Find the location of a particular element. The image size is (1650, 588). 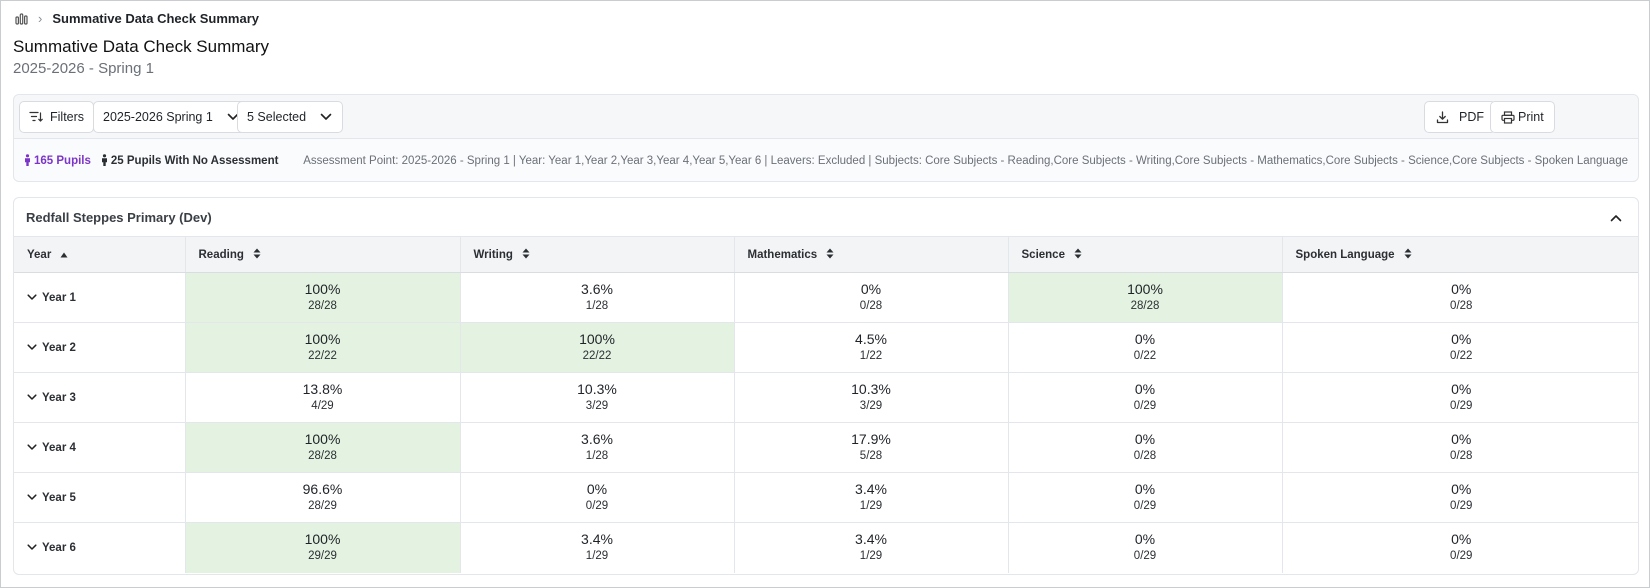

year-cell: Year 2 is located at coordinates (100, 347).